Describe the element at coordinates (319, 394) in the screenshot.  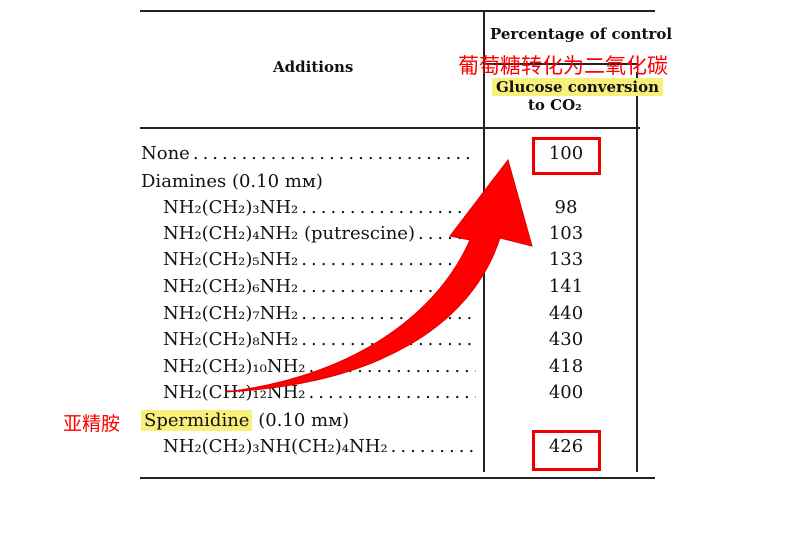
I see `table-row: NH₂(CH₂)₁₂NH₂` at that location.